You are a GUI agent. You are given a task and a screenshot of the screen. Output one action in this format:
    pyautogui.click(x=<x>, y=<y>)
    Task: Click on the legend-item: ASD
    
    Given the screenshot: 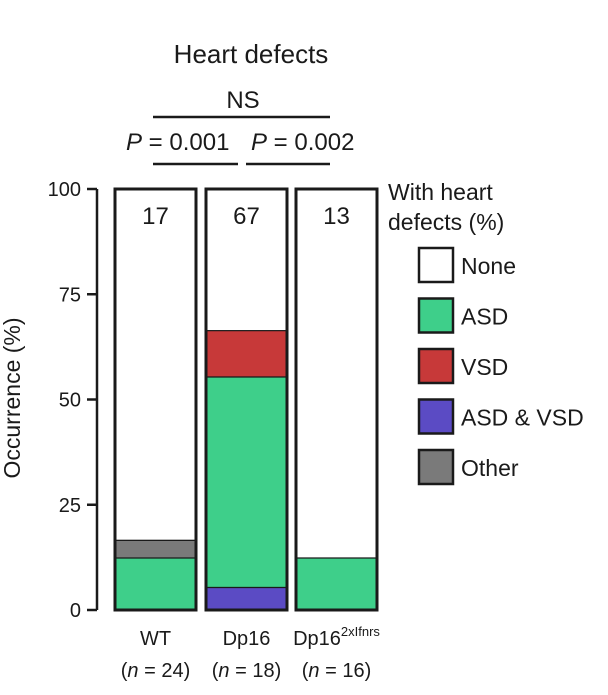 What is the action you would take?
    pyautogui.click(x=462, y=315)
    